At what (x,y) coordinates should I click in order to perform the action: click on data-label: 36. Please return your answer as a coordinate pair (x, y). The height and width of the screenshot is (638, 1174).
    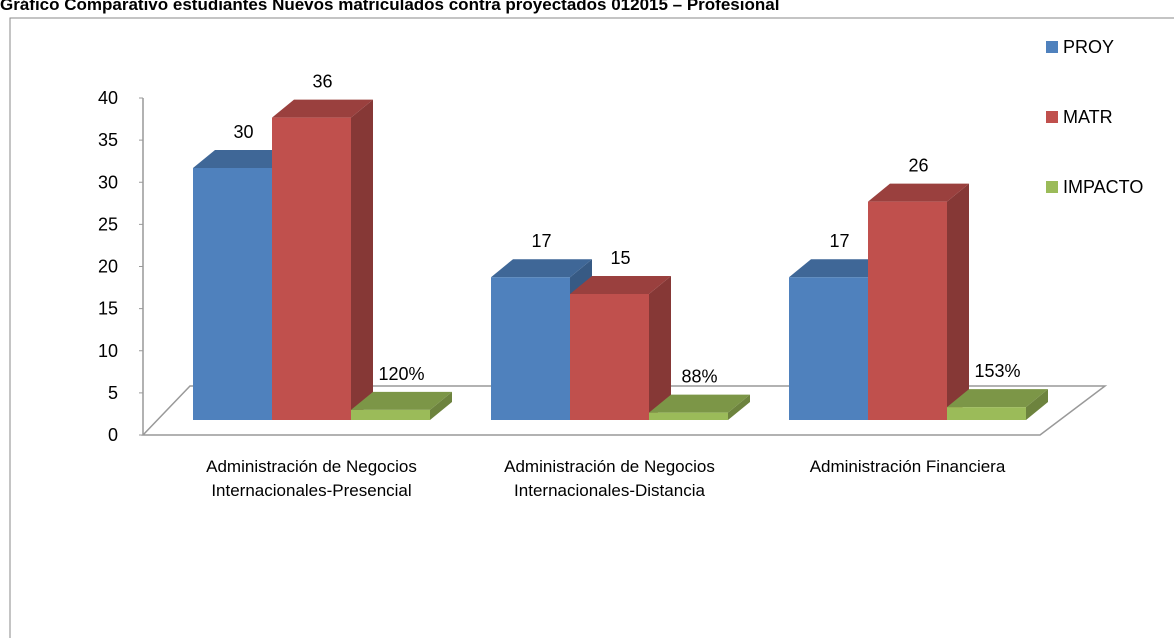
    Looking at the image, I should click on (322, 82).